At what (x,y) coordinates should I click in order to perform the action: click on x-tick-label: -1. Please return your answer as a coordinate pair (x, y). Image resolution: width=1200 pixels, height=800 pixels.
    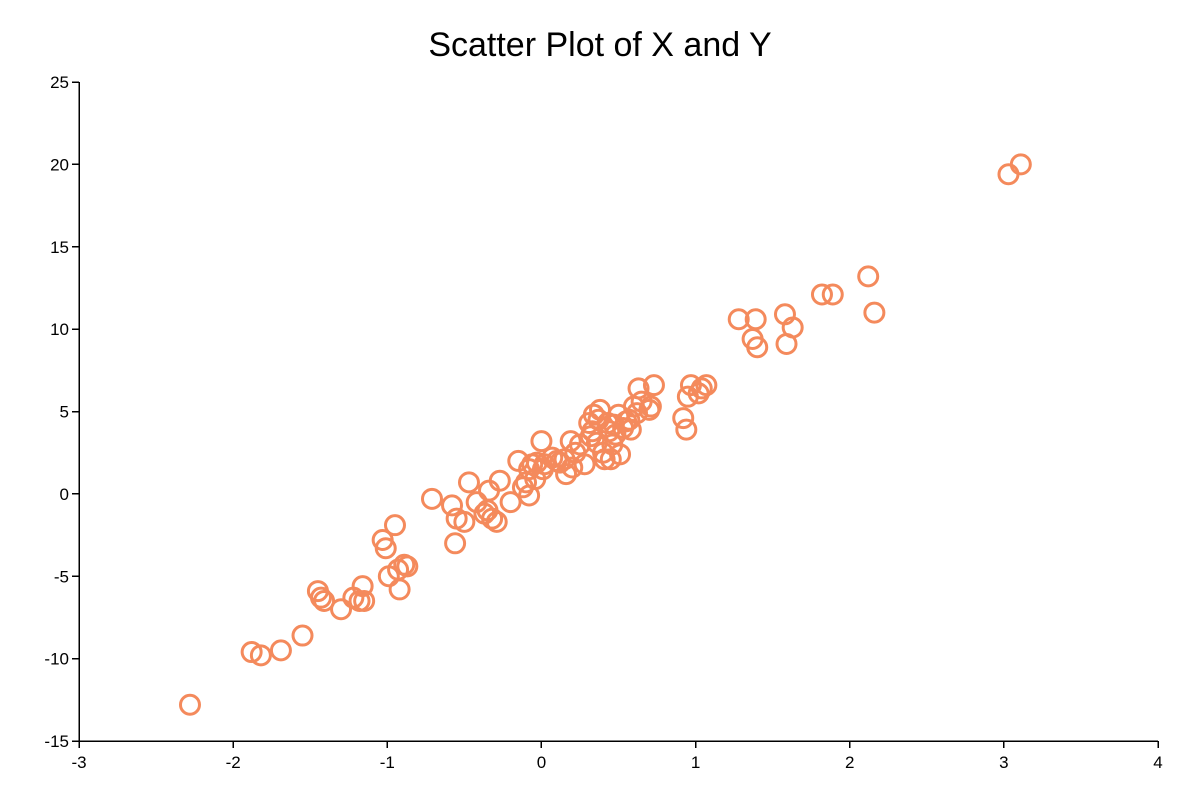
    Looking at the image, I should click on (387, 762).